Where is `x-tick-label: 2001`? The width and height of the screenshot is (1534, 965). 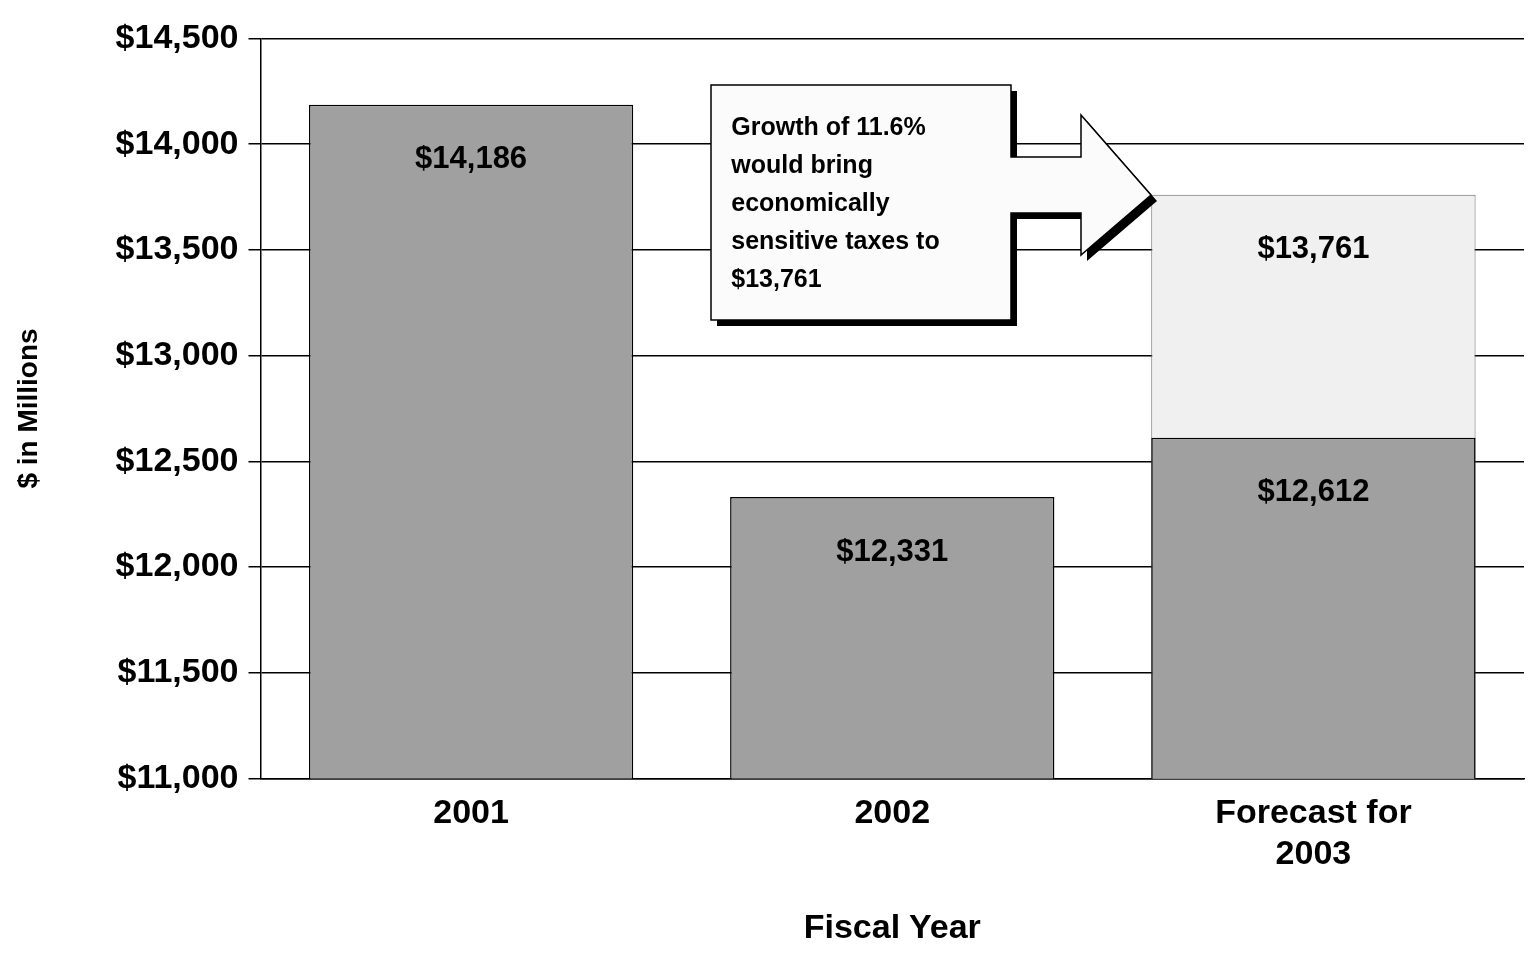
x-tick-label: 2001 is located at coordinates (471, 811).